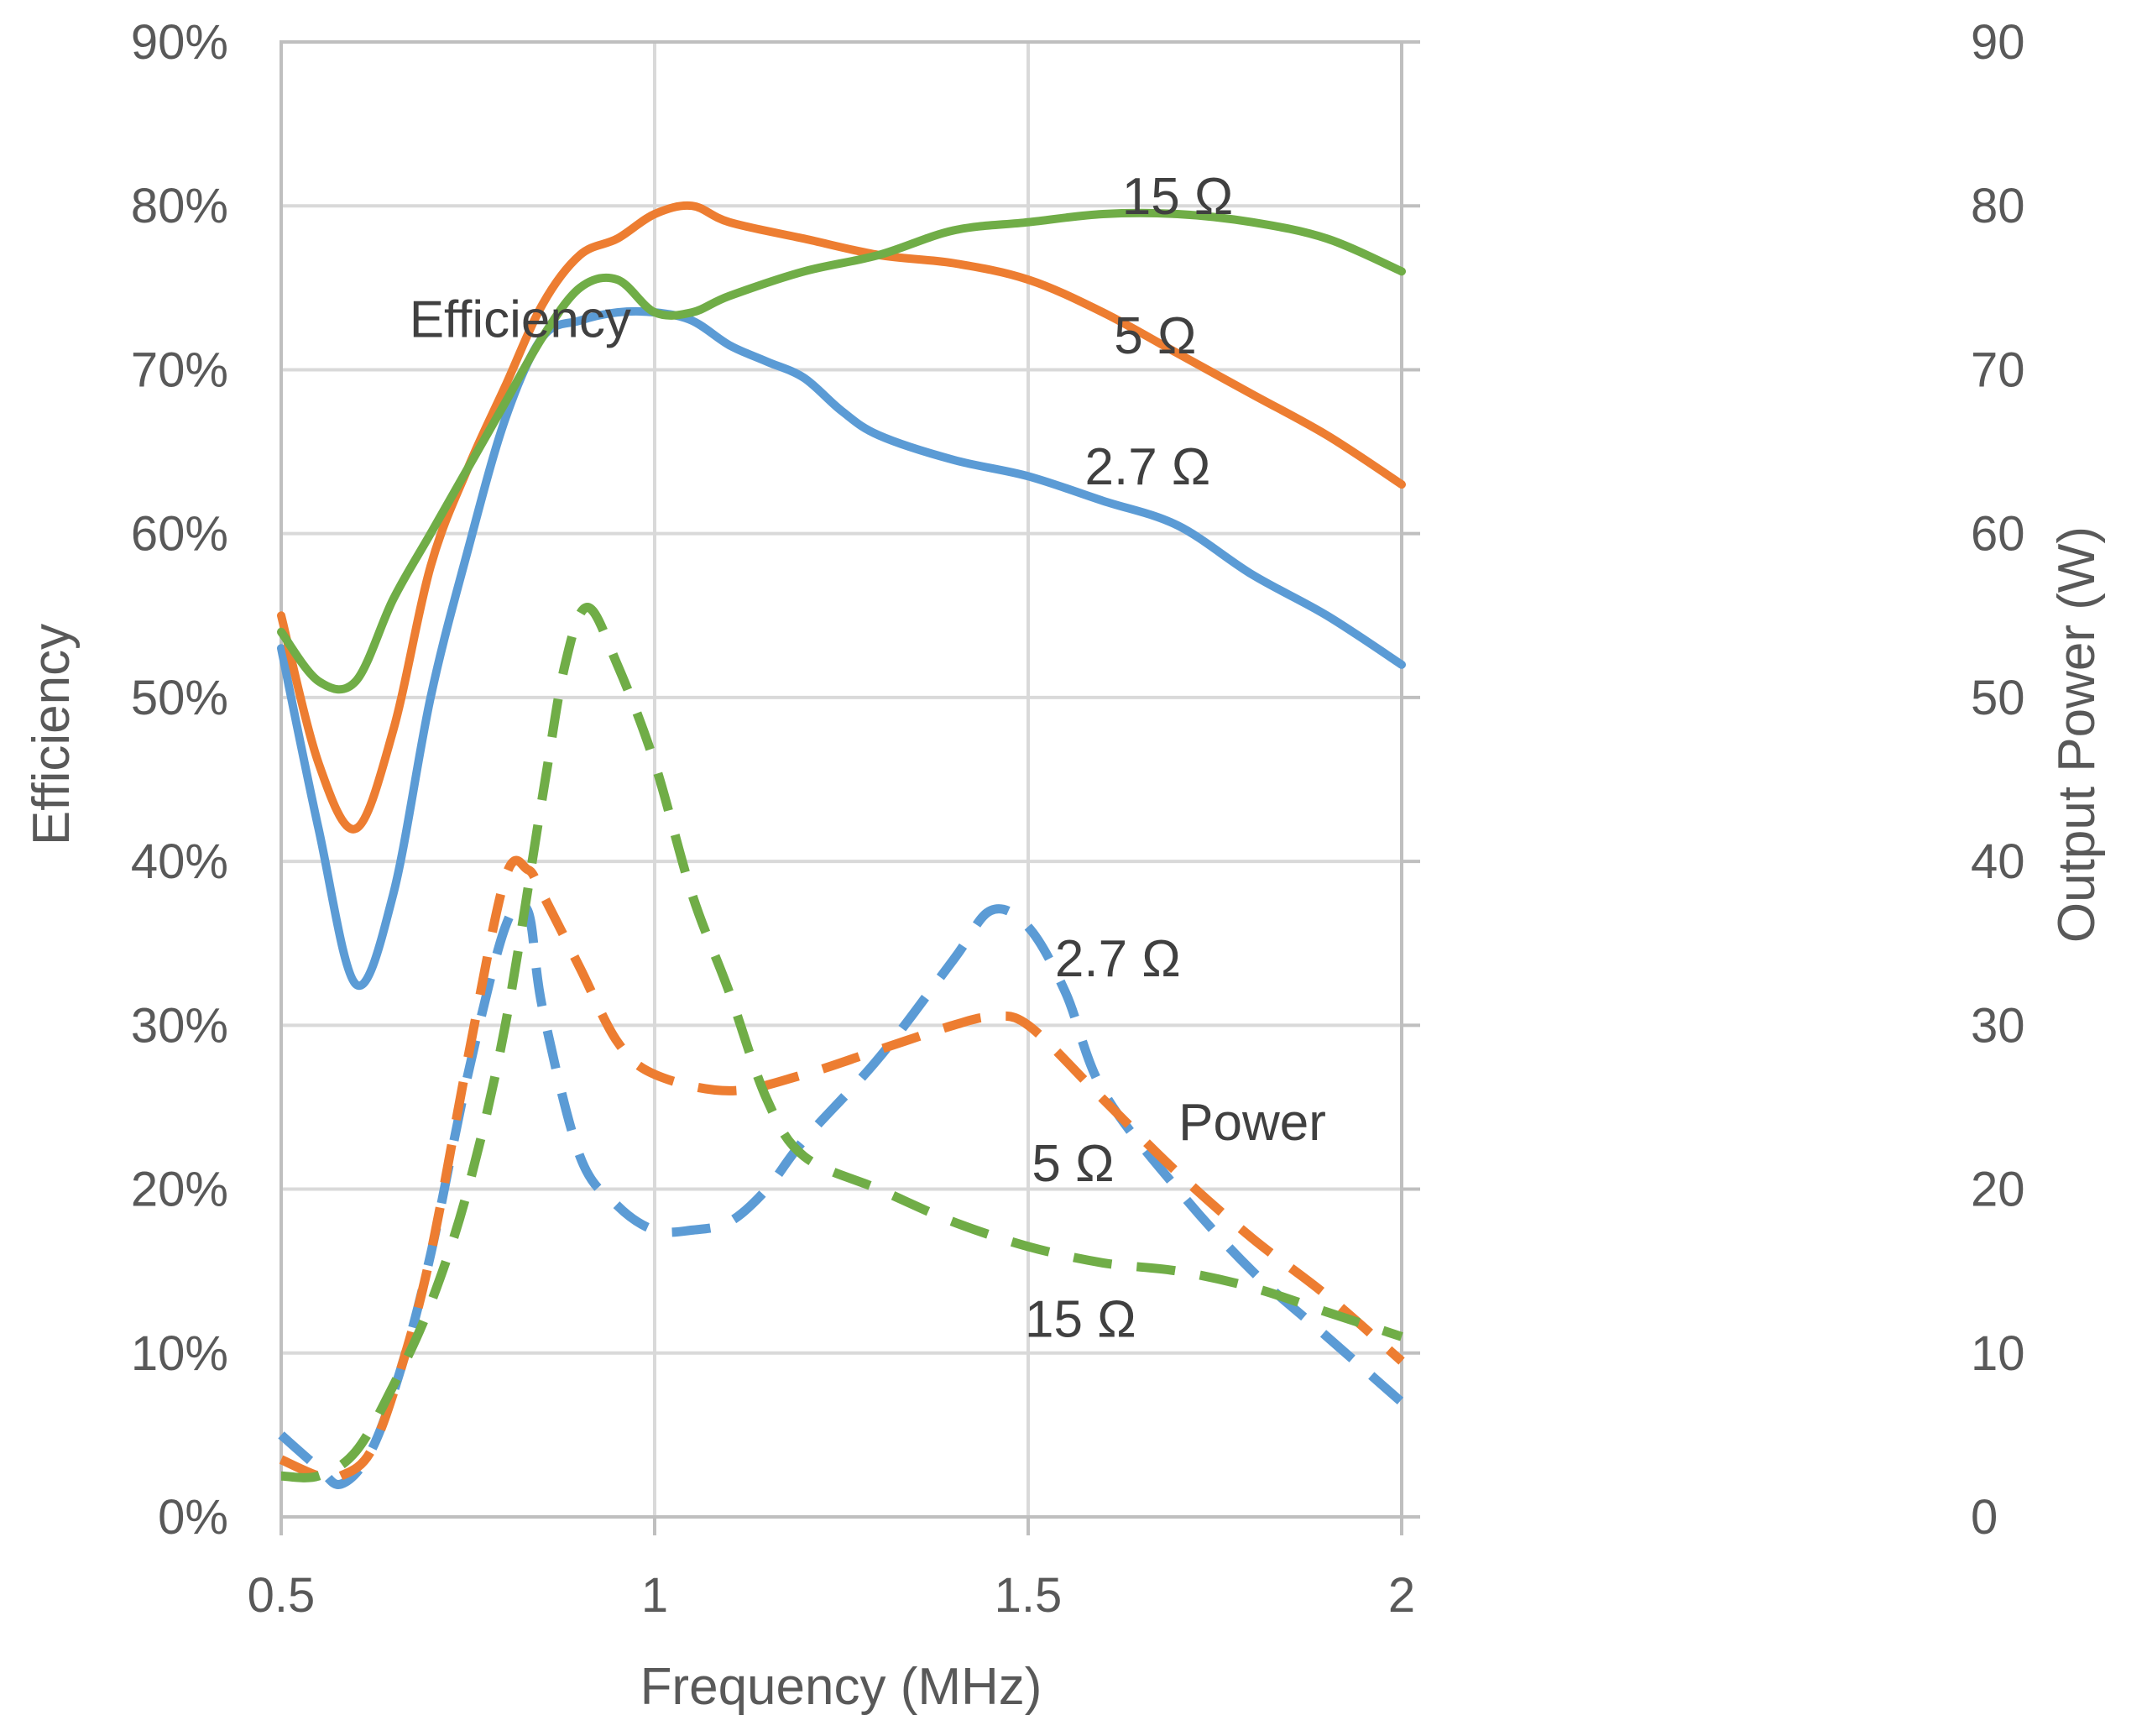  I want to click on x-tick-label: 1, so click(654, 1595).